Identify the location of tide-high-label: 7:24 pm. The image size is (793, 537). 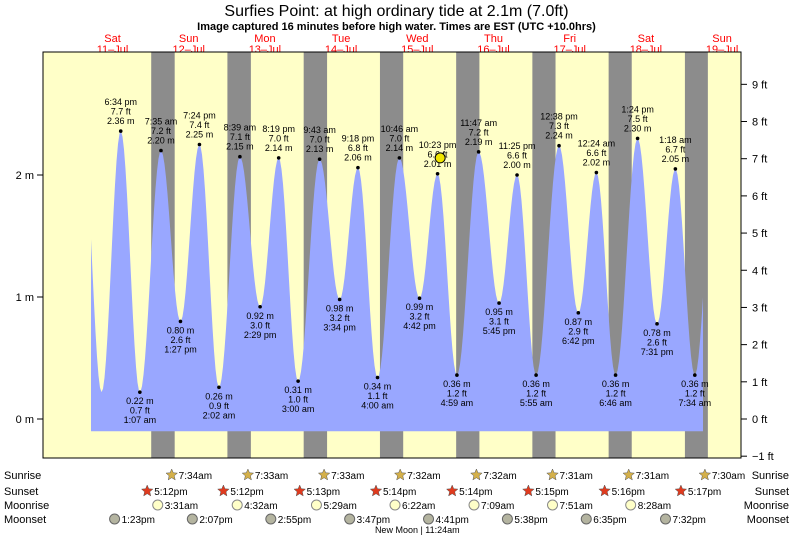
(199, 116).